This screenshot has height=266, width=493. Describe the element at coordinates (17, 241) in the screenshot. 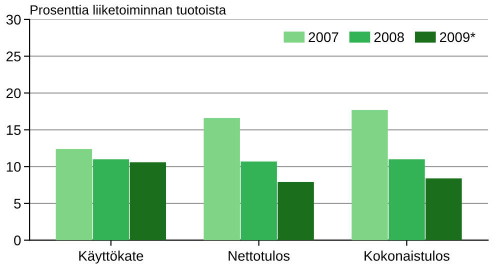

I see `y-tick-label: 0` at that location.